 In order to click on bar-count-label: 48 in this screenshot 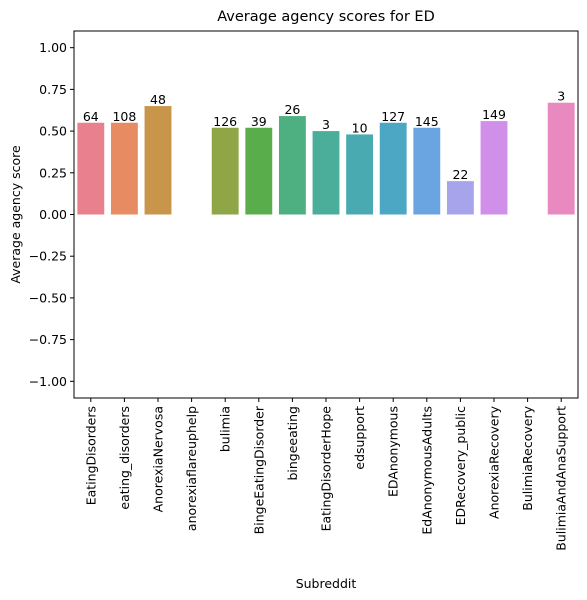, I will do `click(158, 99)`.